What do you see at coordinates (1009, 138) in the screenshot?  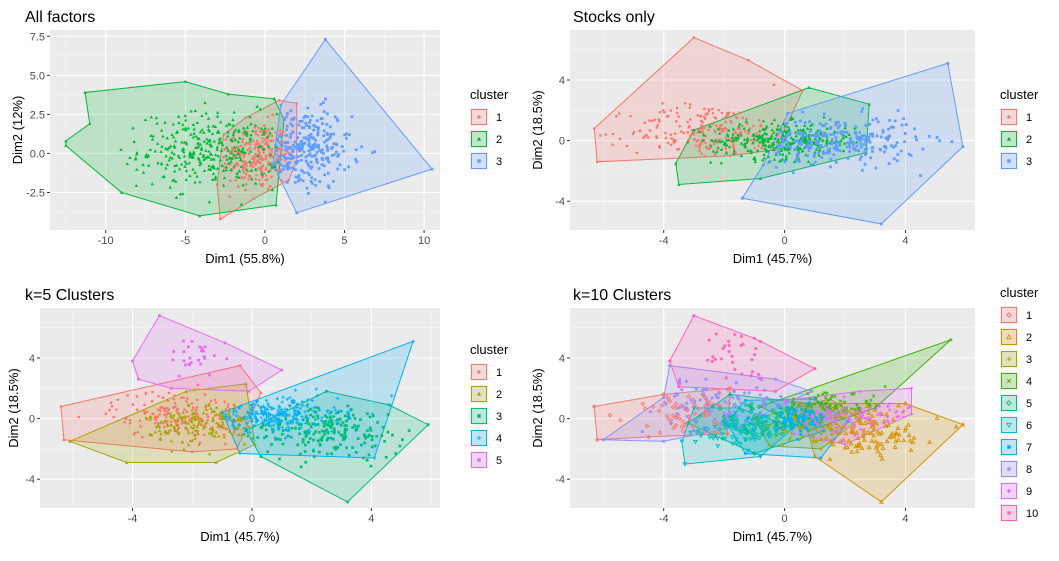 I see `legend-key-marker` at bounding box center [1009, 138].